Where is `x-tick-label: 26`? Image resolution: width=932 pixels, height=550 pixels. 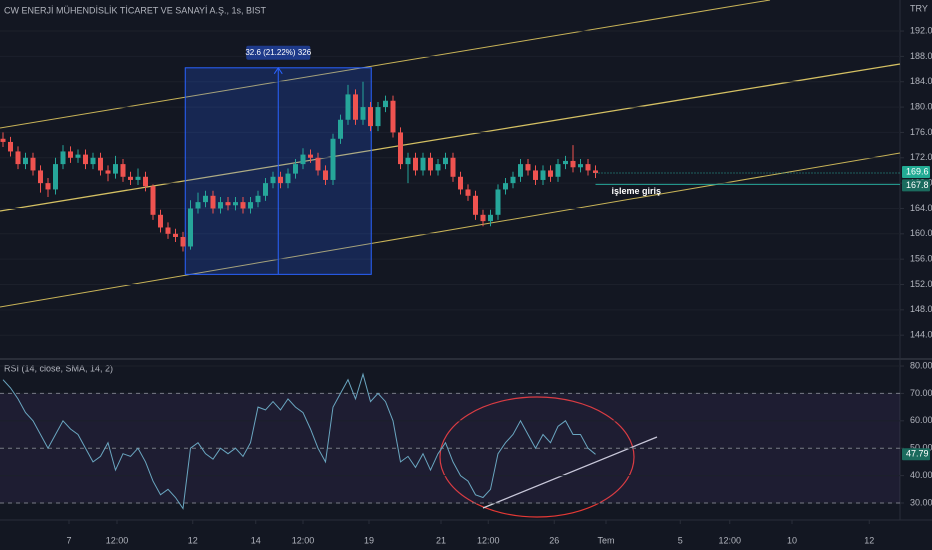 x-tick-label: 26 is located at coordinates (554, 540).